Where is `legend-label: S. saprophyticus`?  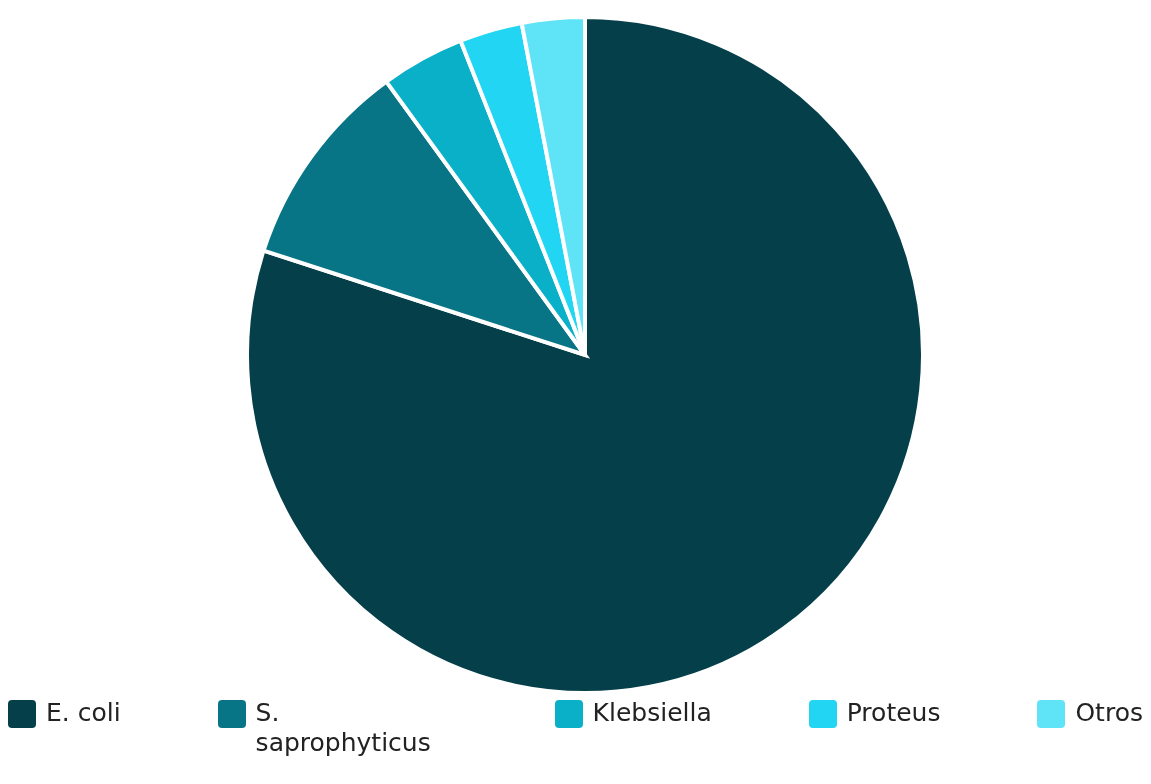
legend-label: S. saprophyticus is located at coordinates (343, 728).